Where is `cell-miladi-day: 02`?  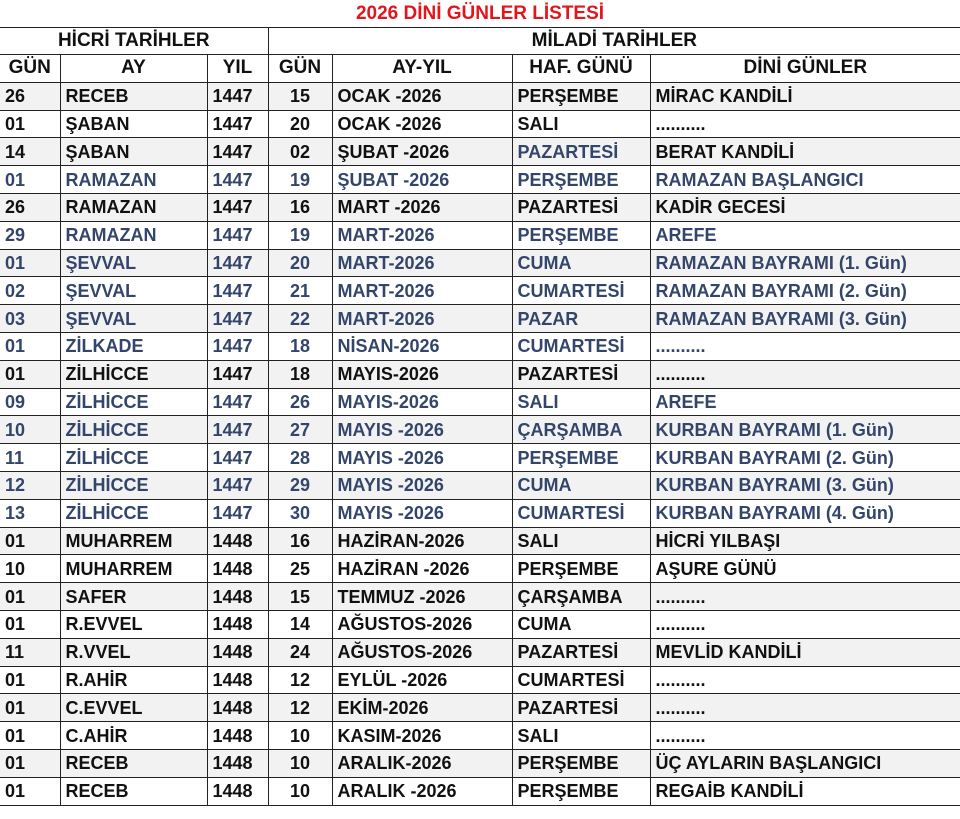 cell-miladi-day: 02 is located at coordinates (300, 152).